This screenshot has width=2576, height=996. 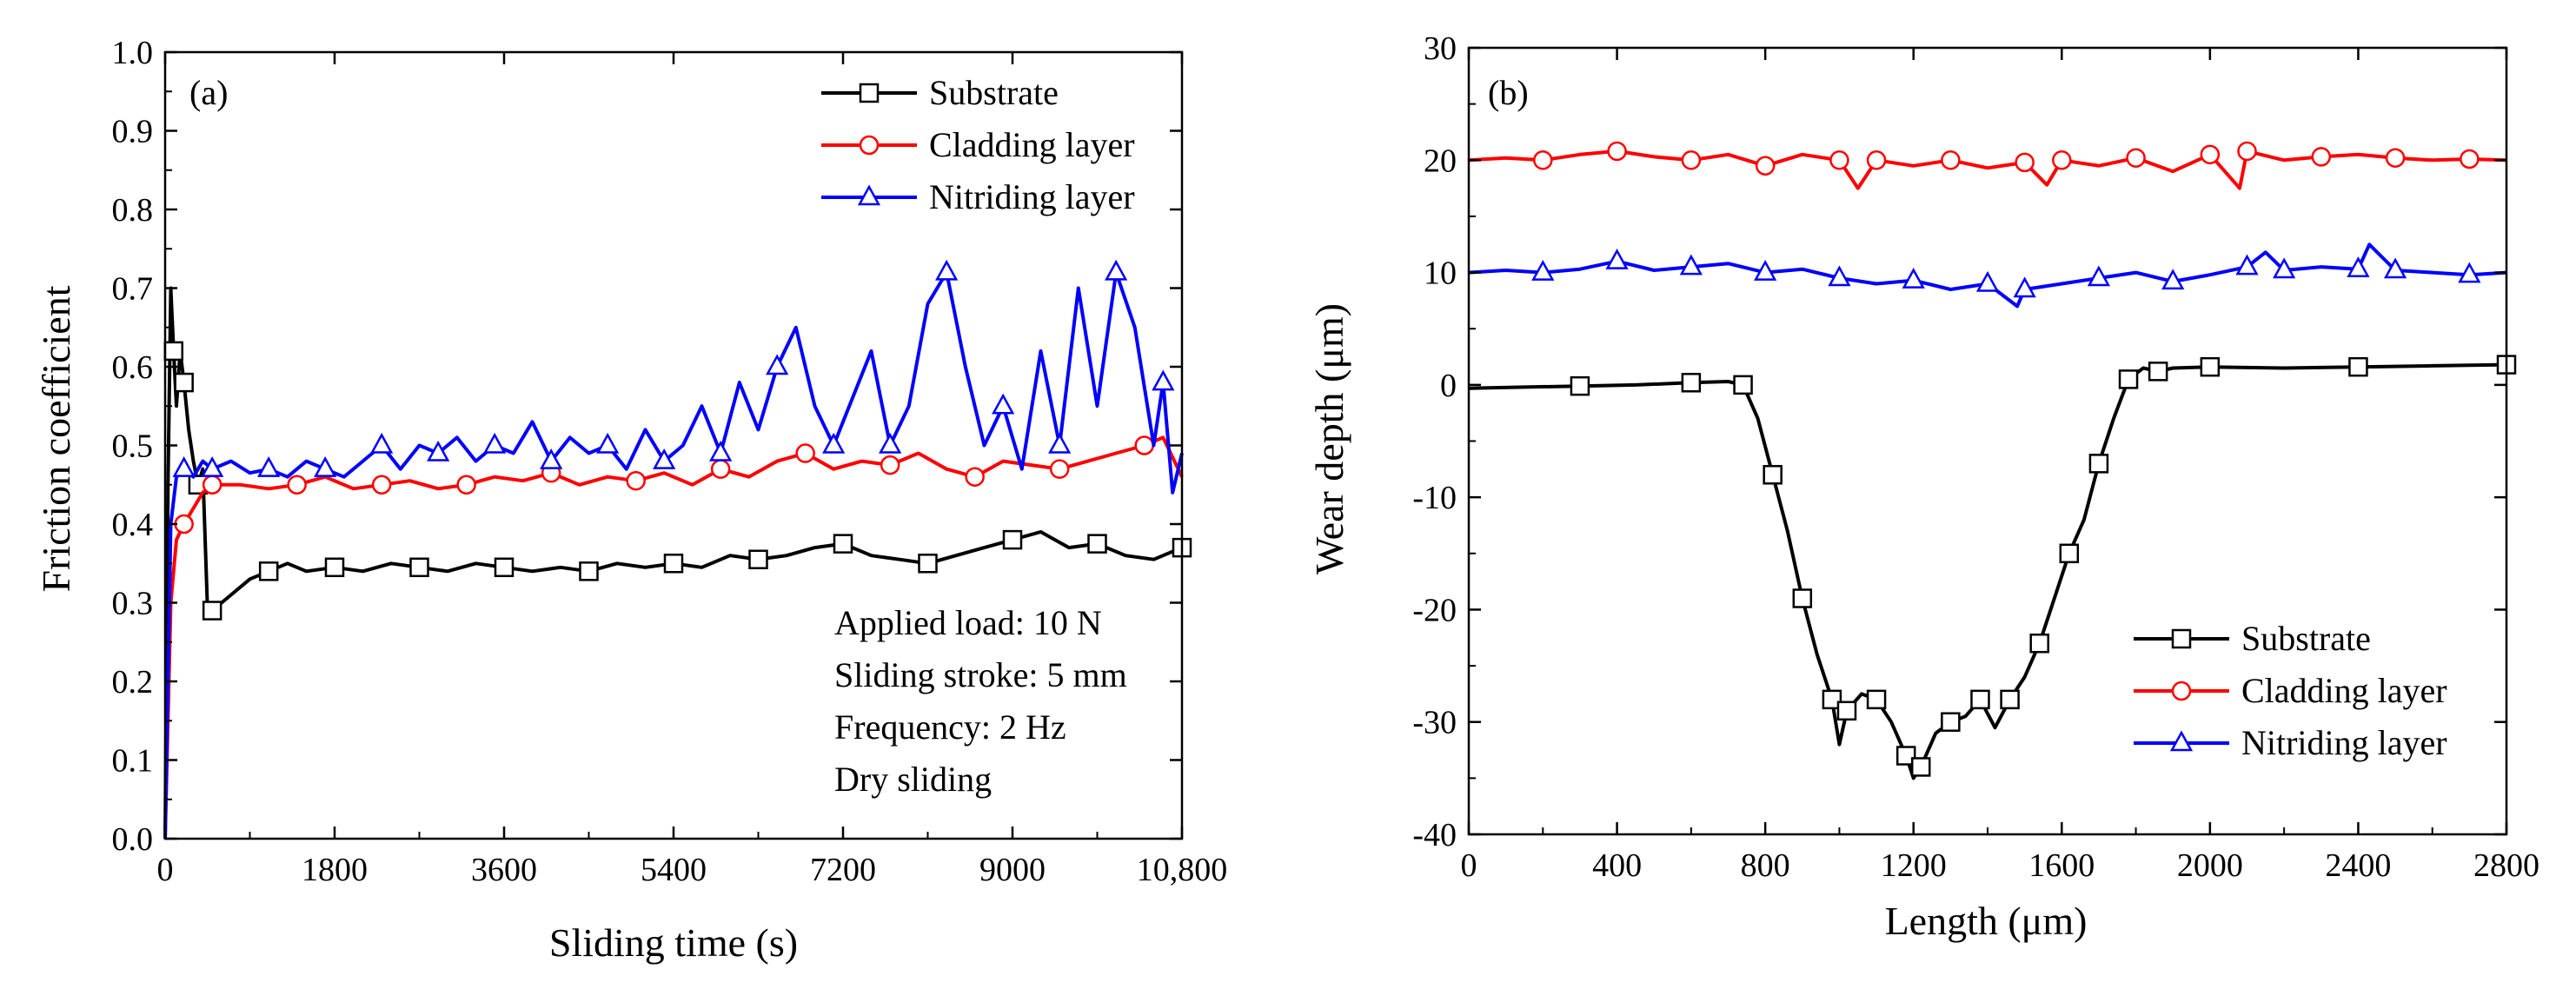 I want to click on friction-legend-label-cladding-layer: Cladding layer, so click(x=1032, y=144).